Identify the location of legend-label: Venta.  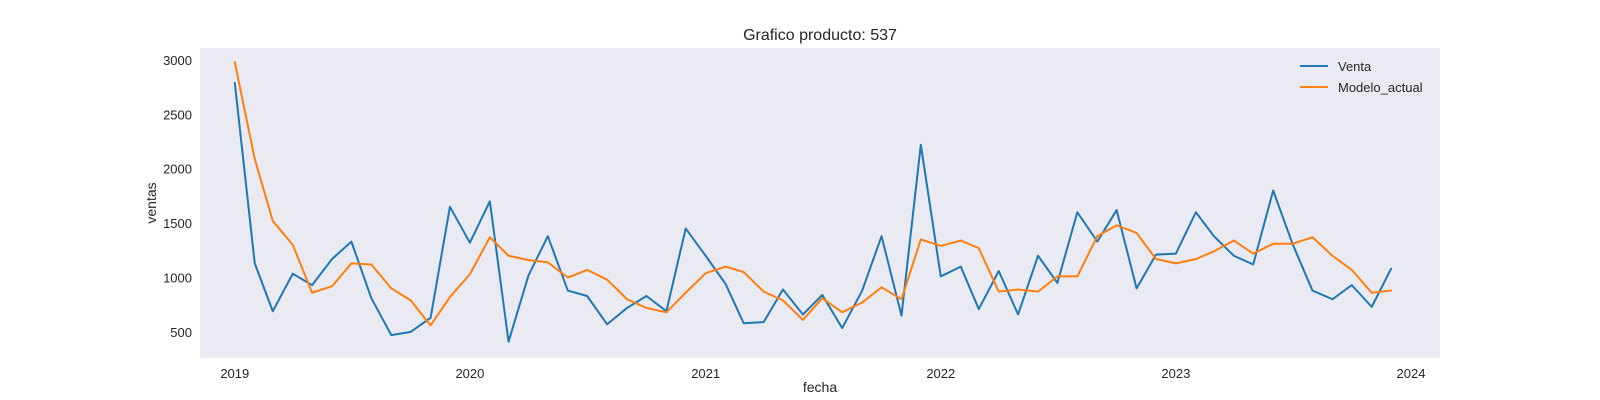
(1355, 66).